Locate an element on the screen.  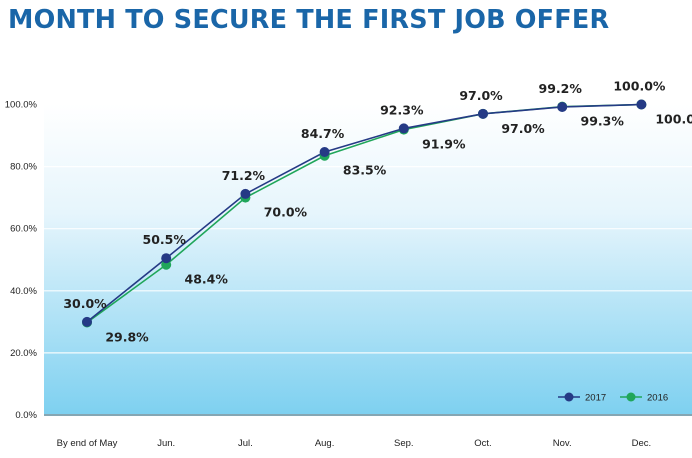
data-label-2016: 70.0% is located at coordinates (286, 212).